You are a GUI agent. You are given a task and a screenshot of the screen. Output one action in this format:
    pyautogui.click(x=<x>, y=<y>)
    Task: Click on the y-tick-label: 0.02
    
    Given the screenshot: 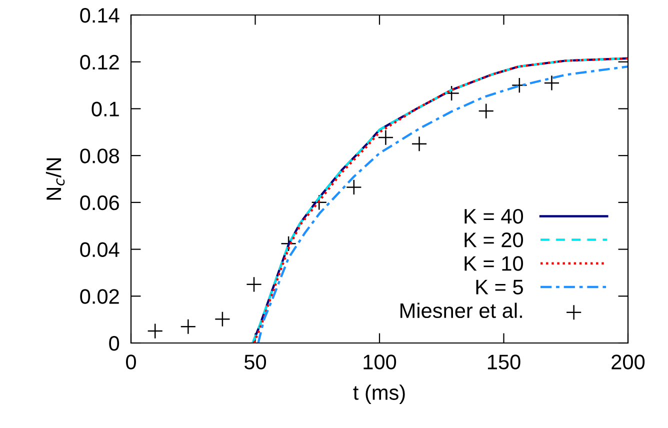 What is the action you would take?
    pyautogui.click(x=99, y=296)
    